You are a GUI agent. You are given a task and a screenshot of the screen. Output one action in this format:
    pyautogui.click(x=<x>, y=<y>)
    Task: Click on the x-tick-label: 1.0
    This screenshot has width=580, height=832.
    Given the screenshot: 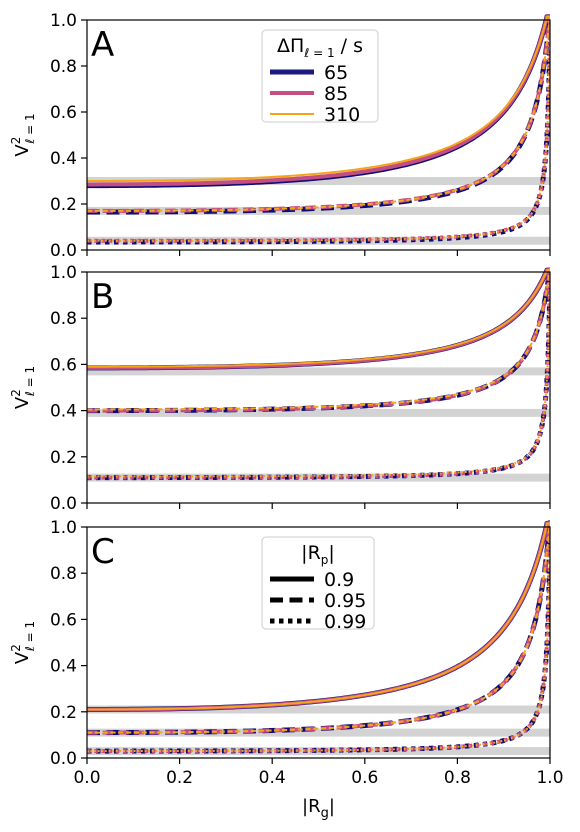 What is the action you would take?
    pyautogui.click(x=549, y=778)
    